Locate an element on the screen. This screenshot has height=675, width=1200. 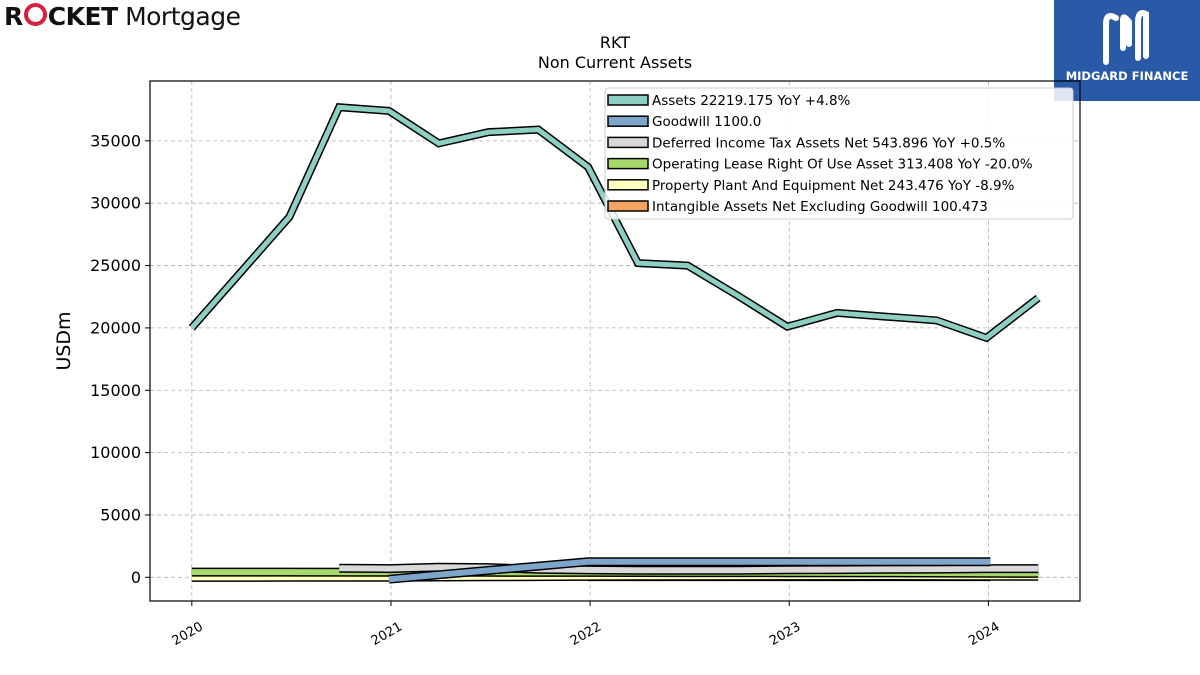
legend-label-0: Assets 22219.175 YoY +4.8% is located at coordinates (751, 101).